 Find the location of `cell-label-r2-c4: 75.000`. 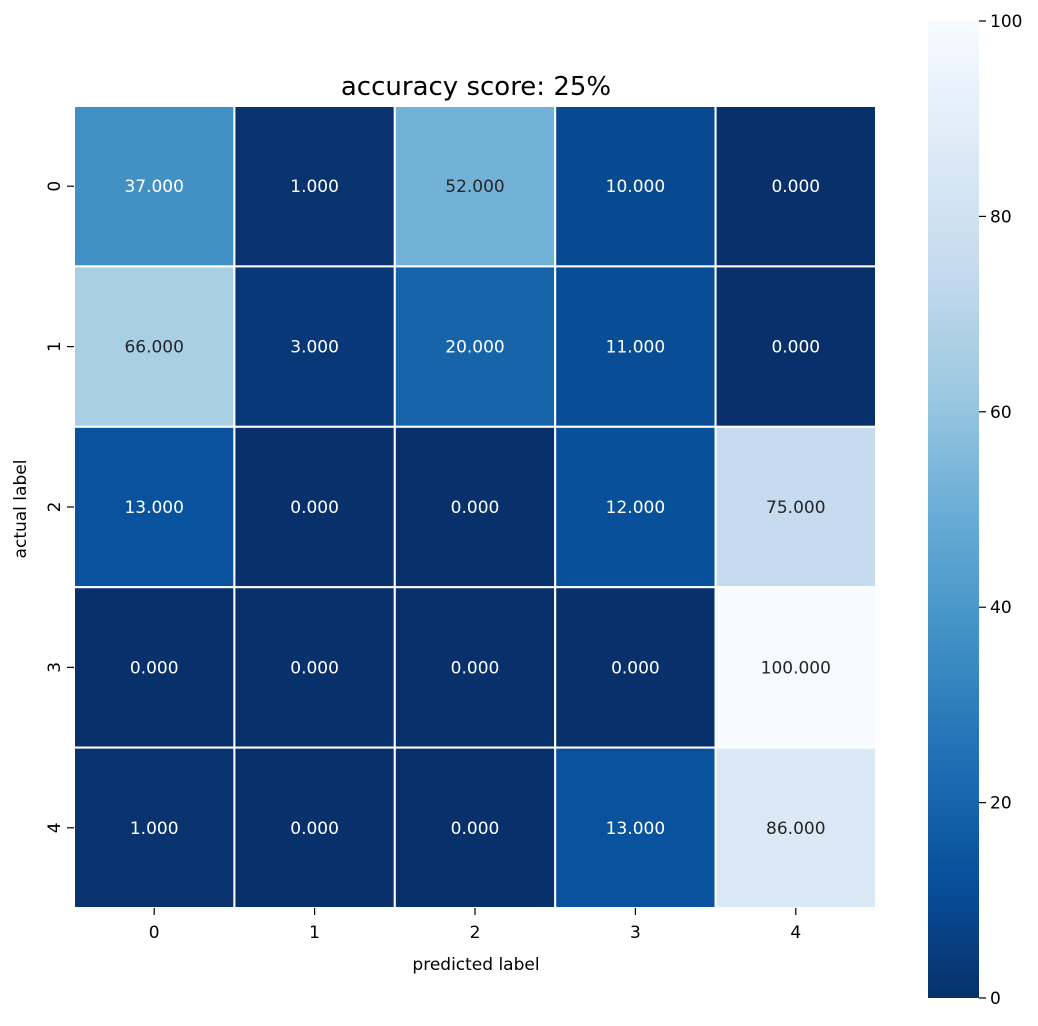

cell-label-r2-c4: 75.000 is located at coordinates (795, 508).